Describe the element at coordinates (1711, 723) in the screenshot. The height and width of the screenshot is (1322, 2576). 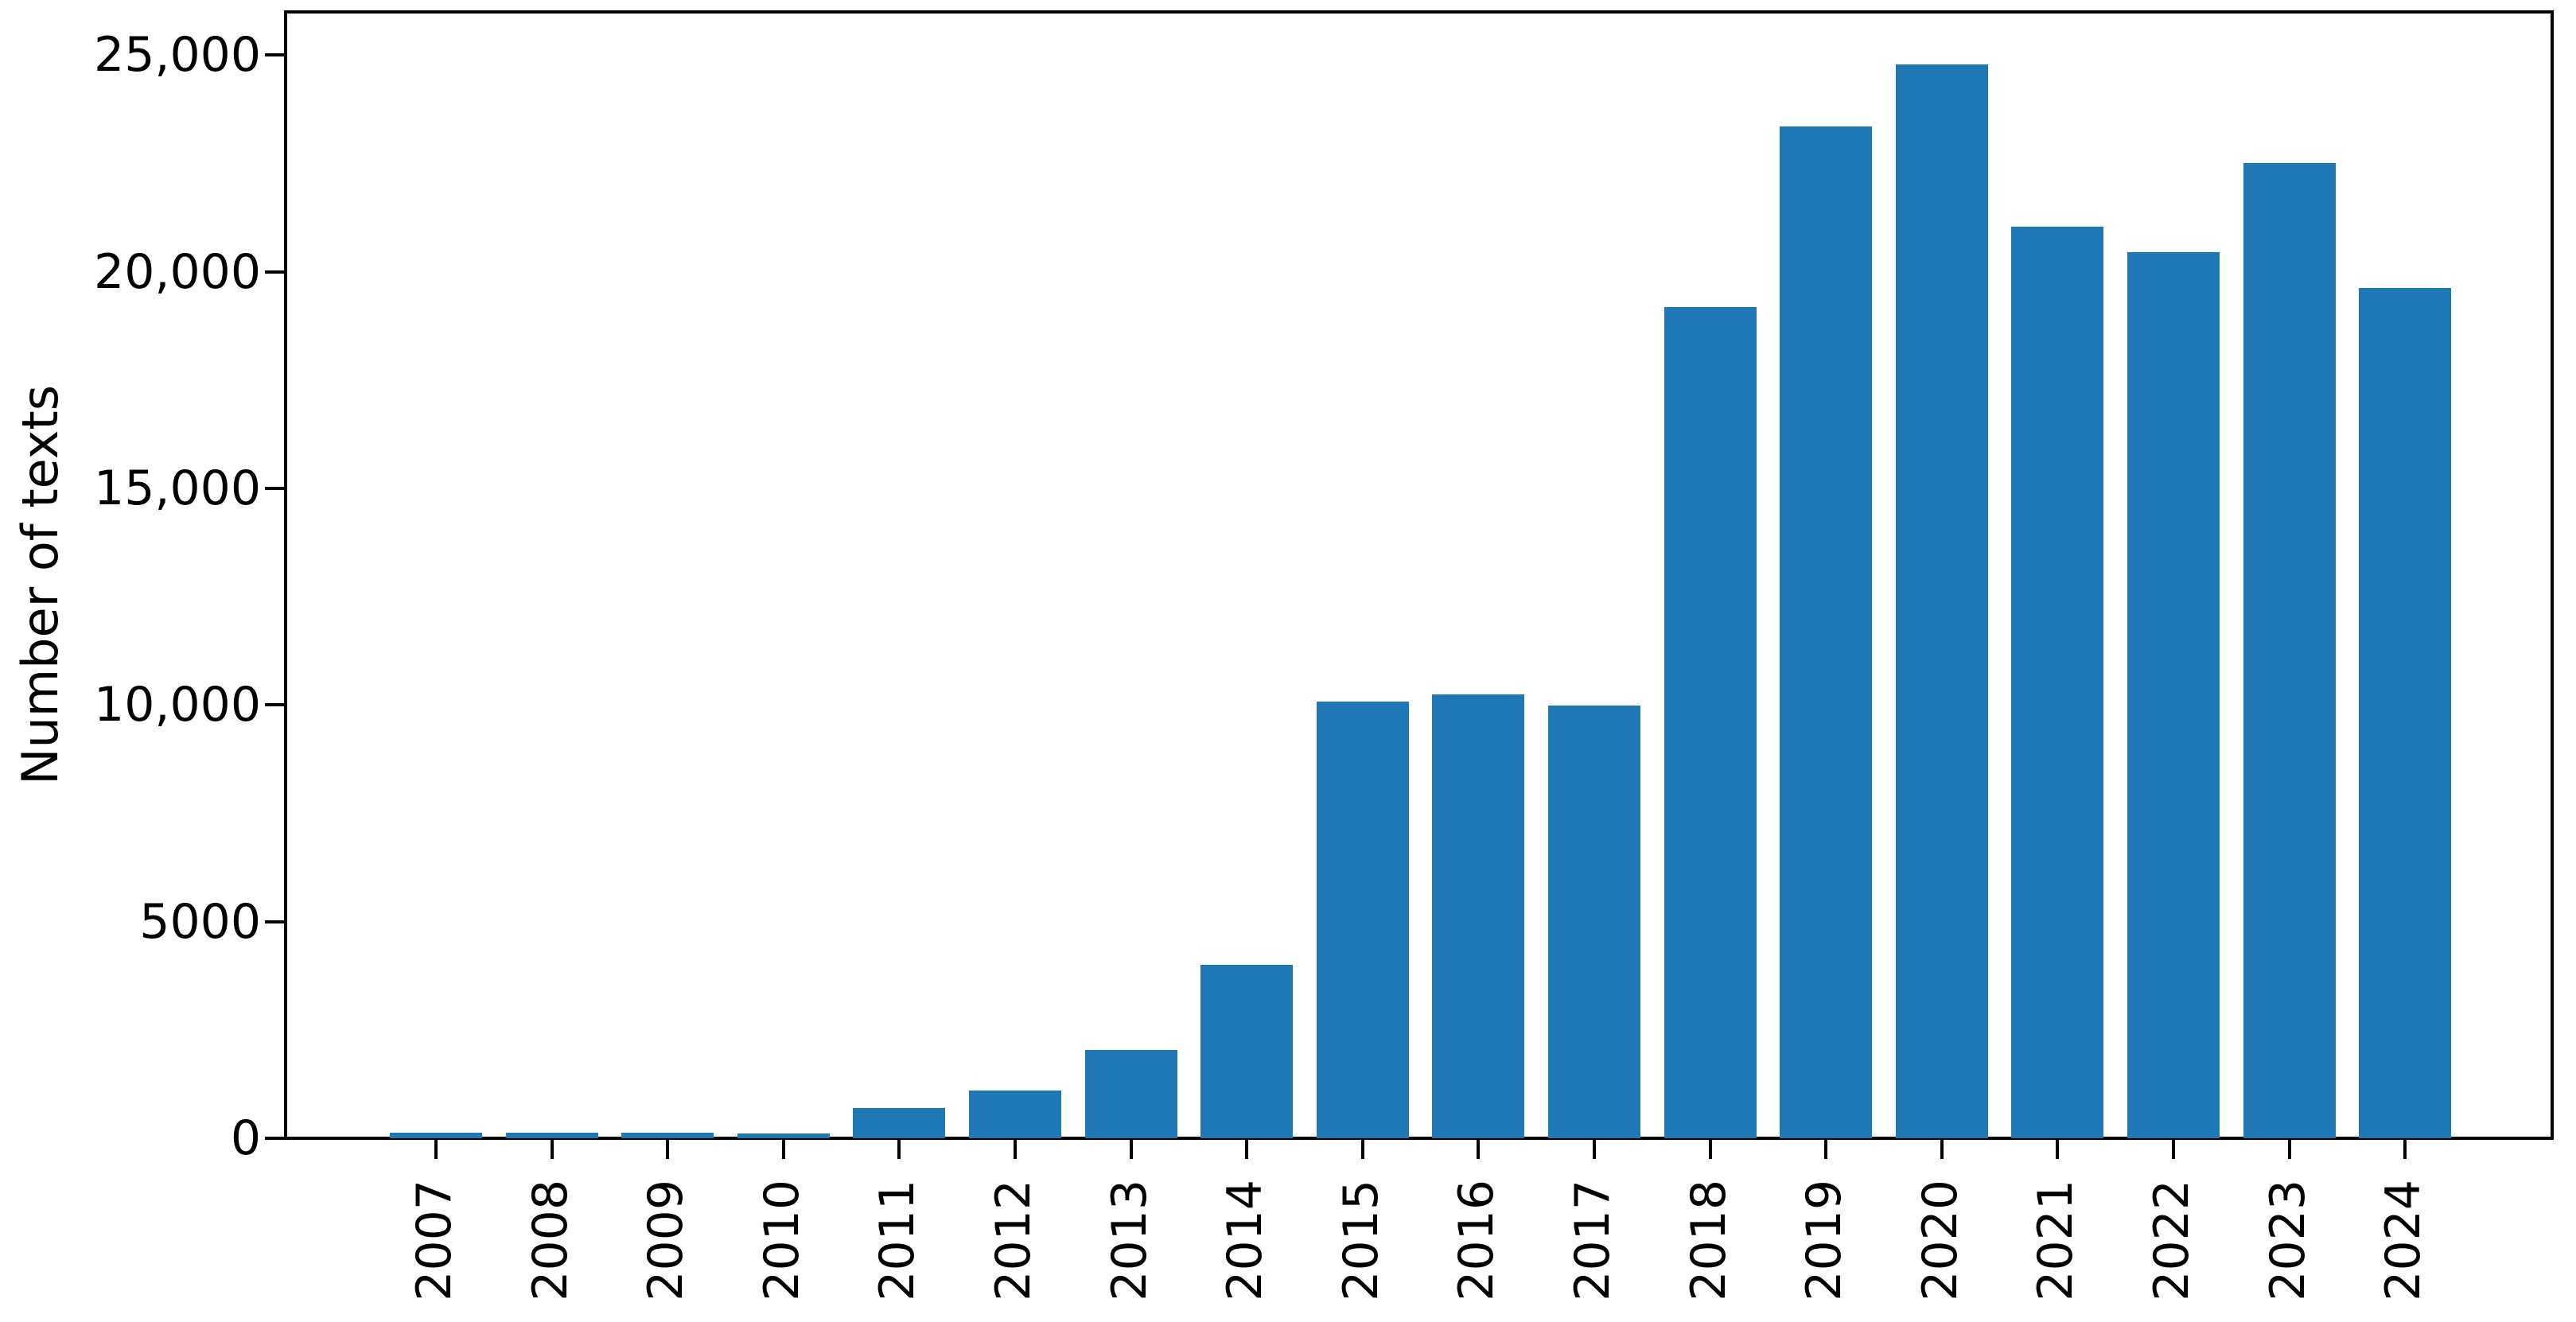
I see `bar-2018` at that location.